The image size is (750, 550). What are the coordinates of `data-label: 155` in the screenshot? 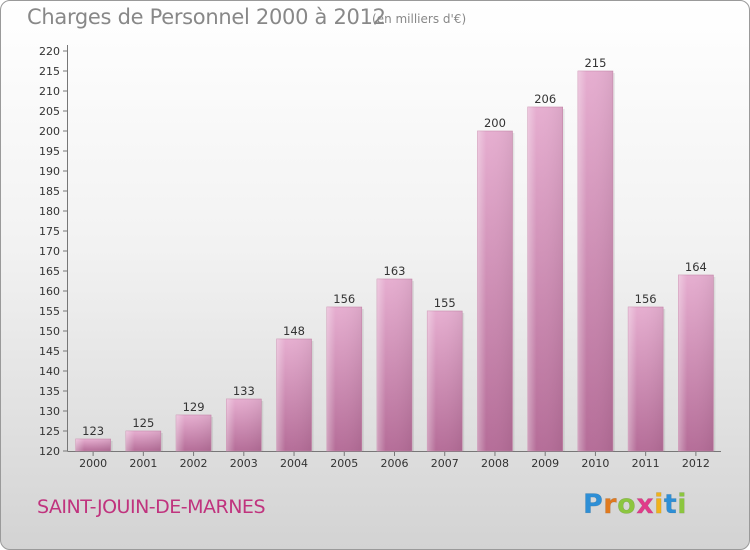 It's located at (445, 303).